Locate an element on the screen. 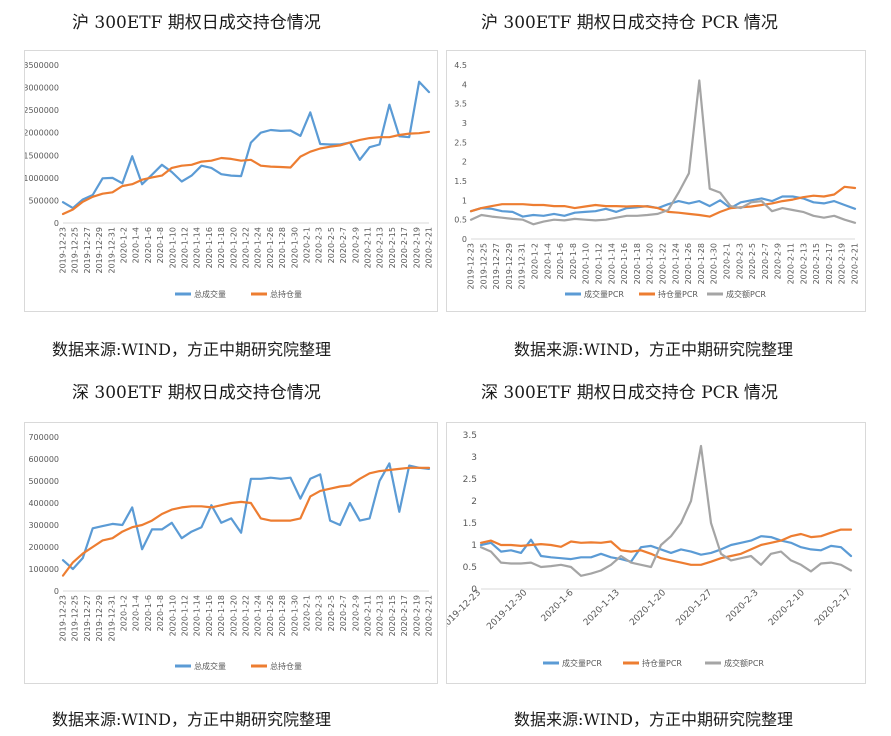 The image size is (891, 736). y-tick-label: 0.5 is located at coordinates (470, 568).